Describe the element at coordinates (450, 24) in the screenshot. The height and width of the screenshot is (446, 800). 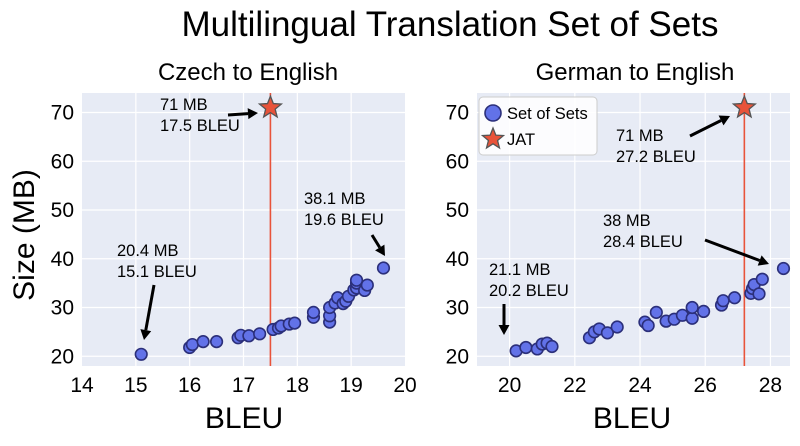
I see `figure-title: Multilingual Translation Set of Sets` at that location.